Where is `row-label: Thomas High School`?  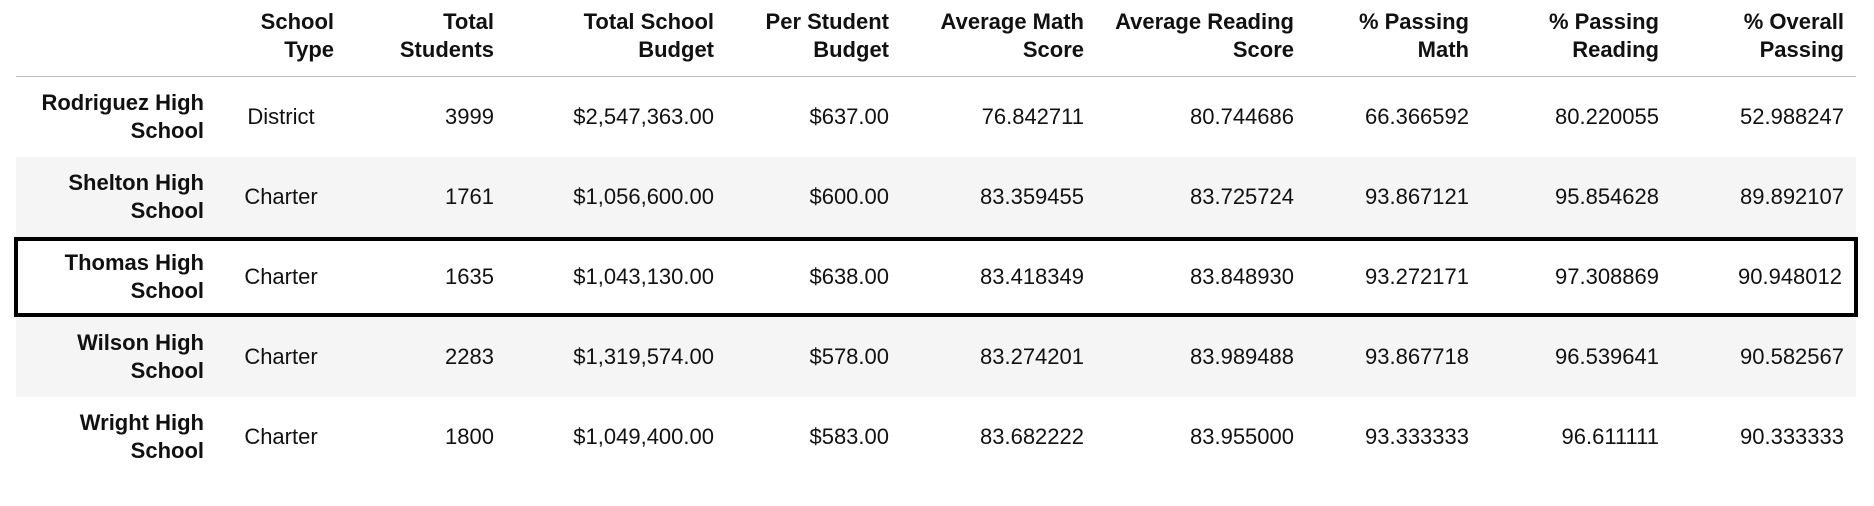 row-label: Thomas High School is located at coordinates (115, 277).